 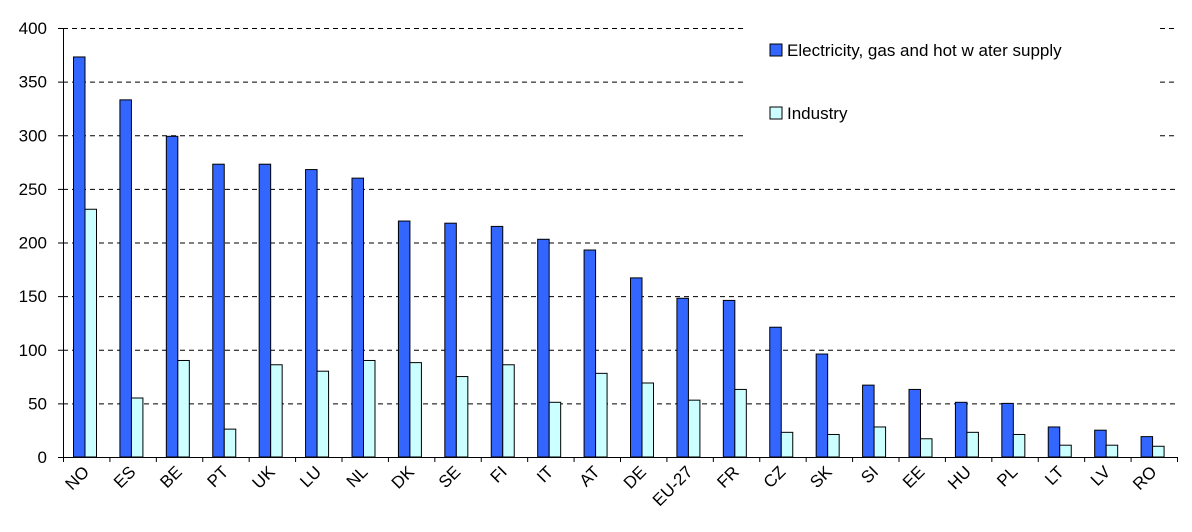 What do you see at coordinates (79, 257) in the screenshot?
I see `bar-electricity-no` at bounding box center [79, 257].